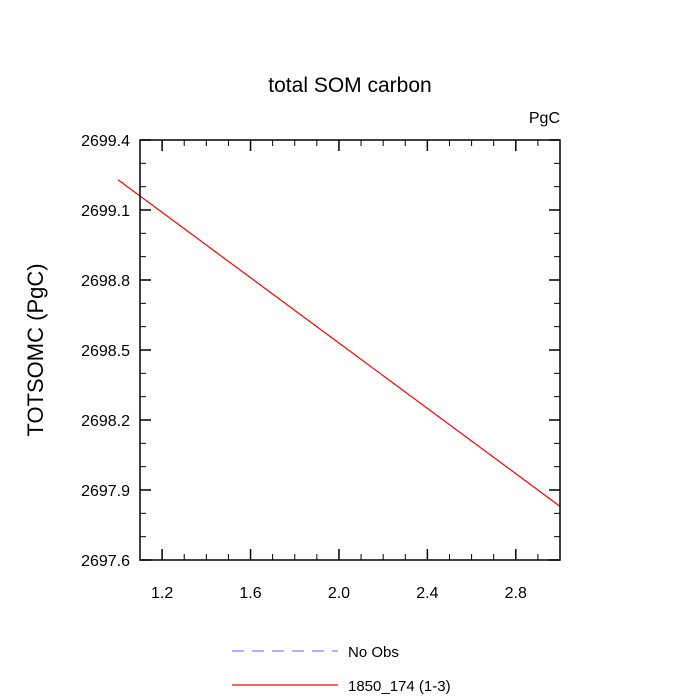  Describe the element at coordinates (105, 491) in the screenshot. I see `y-tick-label: 2697.9` at that location.